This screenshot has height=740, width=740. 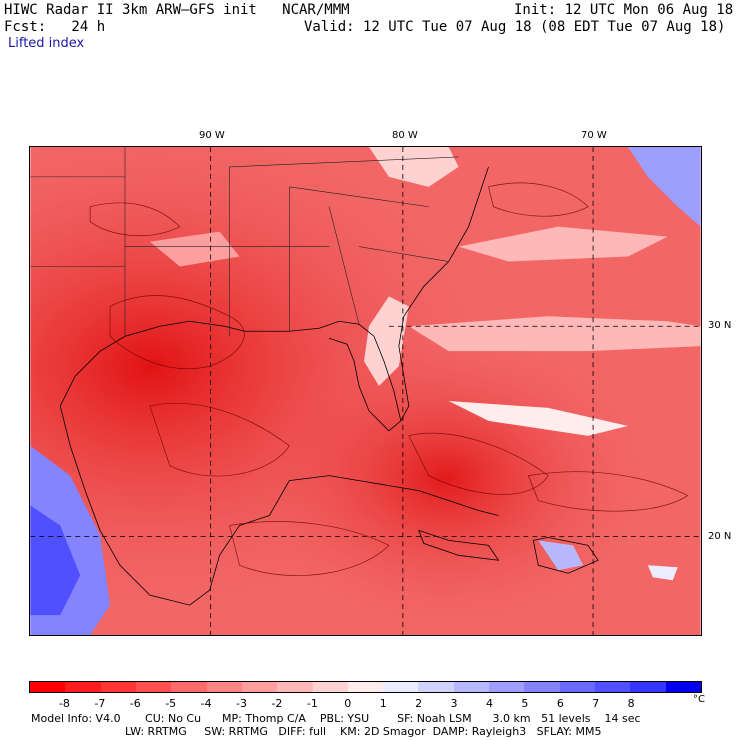 I want to click on stable-area-puerto-rico, so click(x=662, y=573).